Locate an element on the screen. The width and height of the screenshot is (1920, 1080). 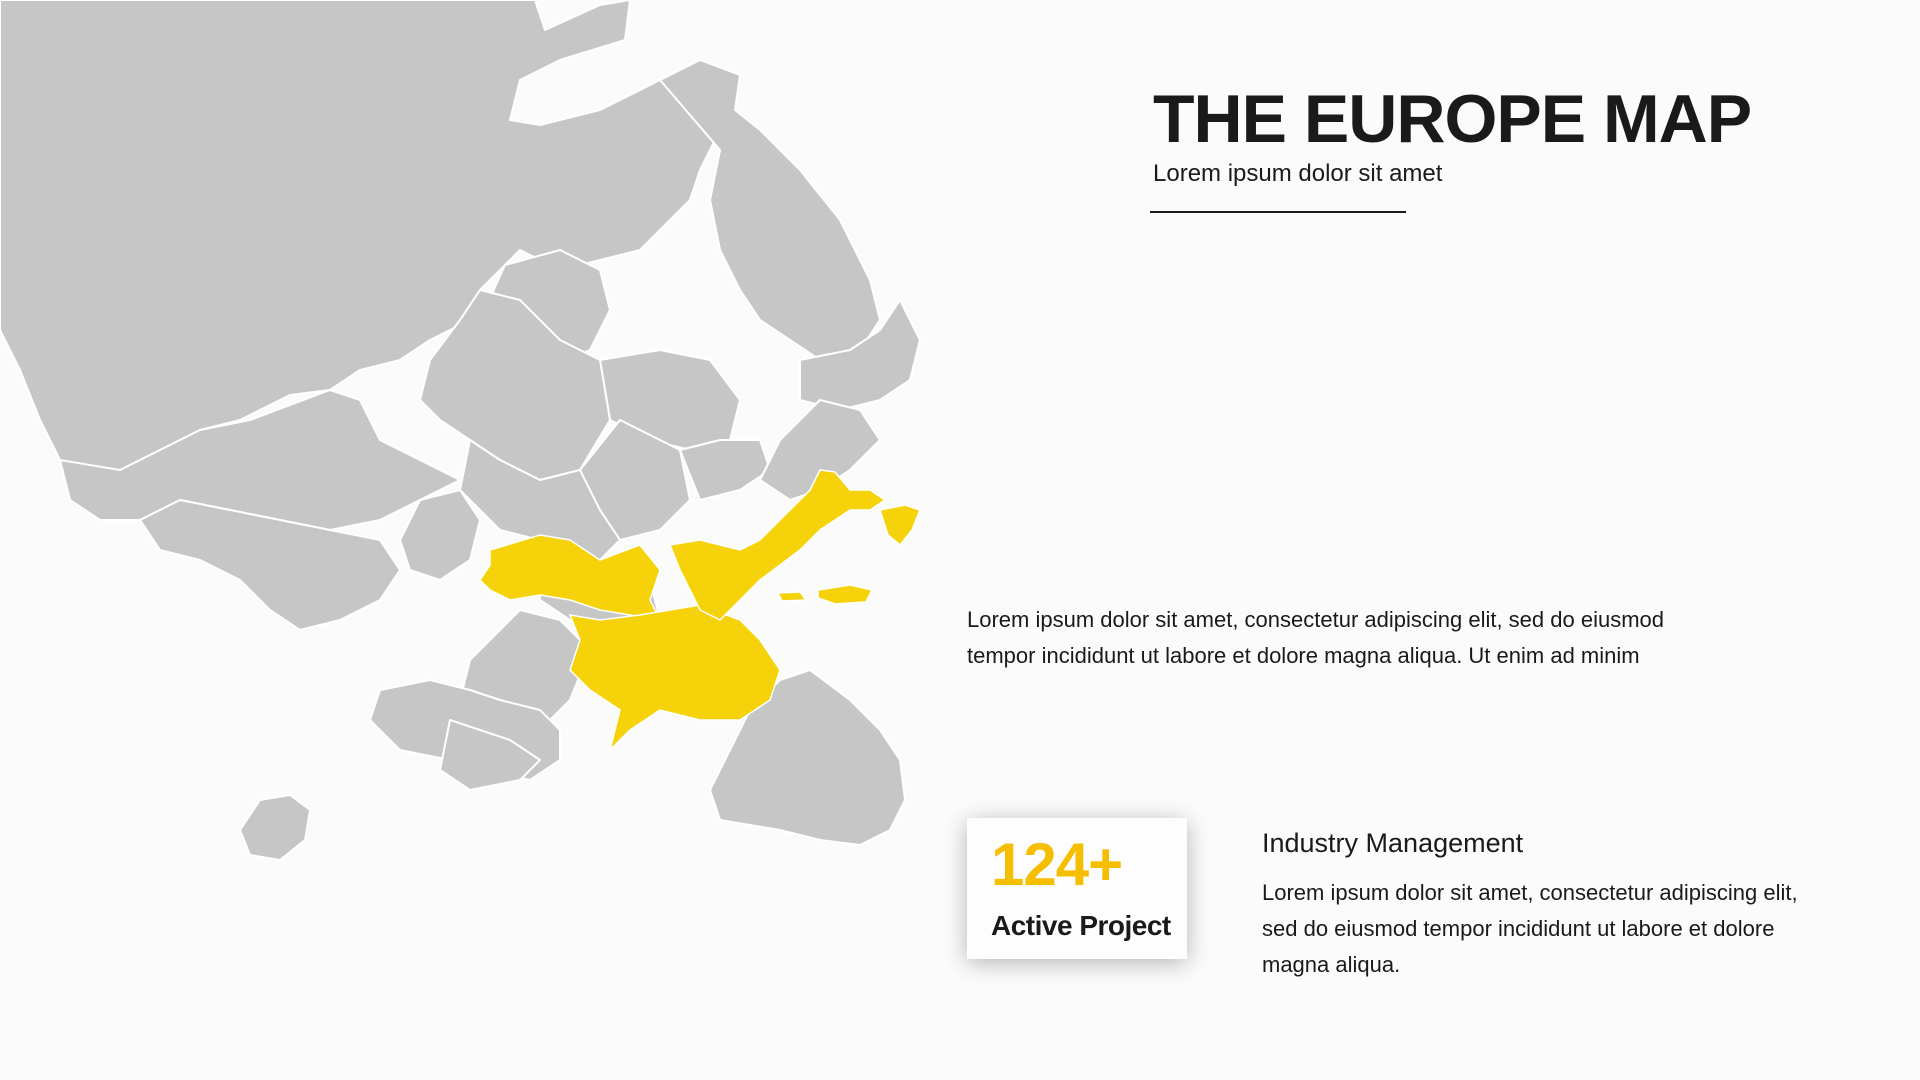
country-arabia is located at coordinates (807, 757).